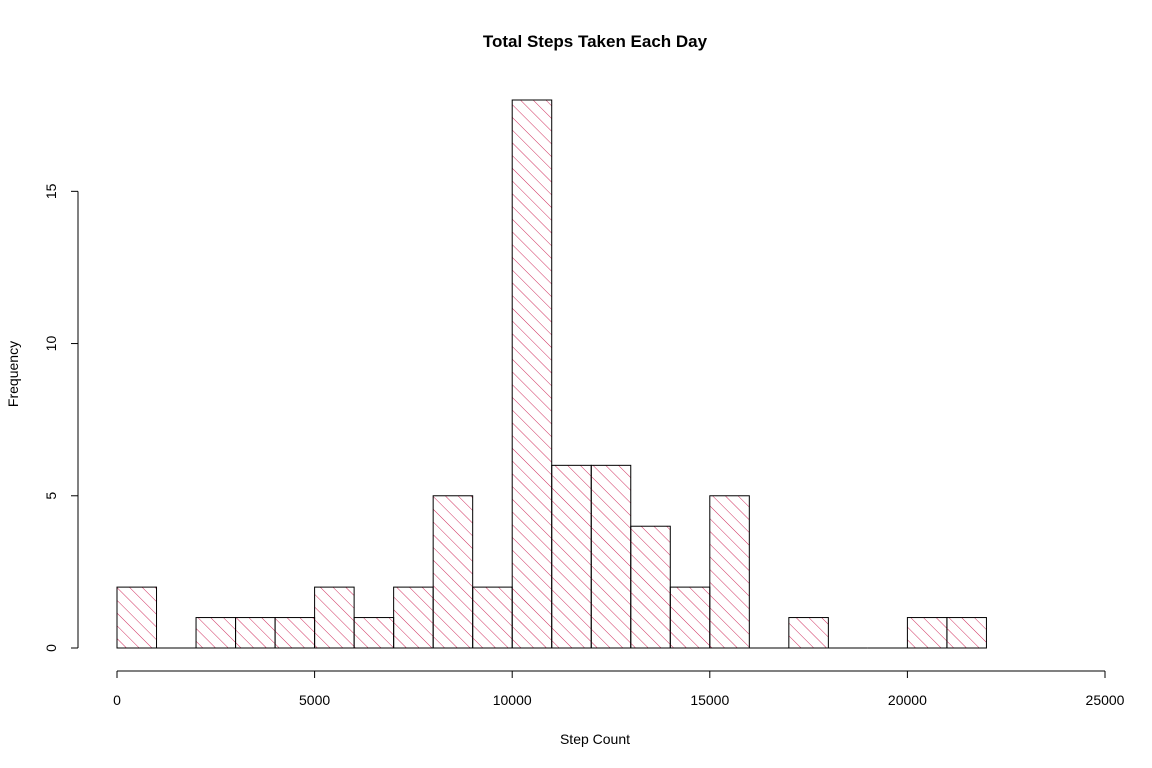 This screenshot has width=1152, height=768. What do you see at coordinates (60, 417) in the screenshot?
I see `y-axis-ticks: 0 5 10 15` at bounding box center [60, 417].